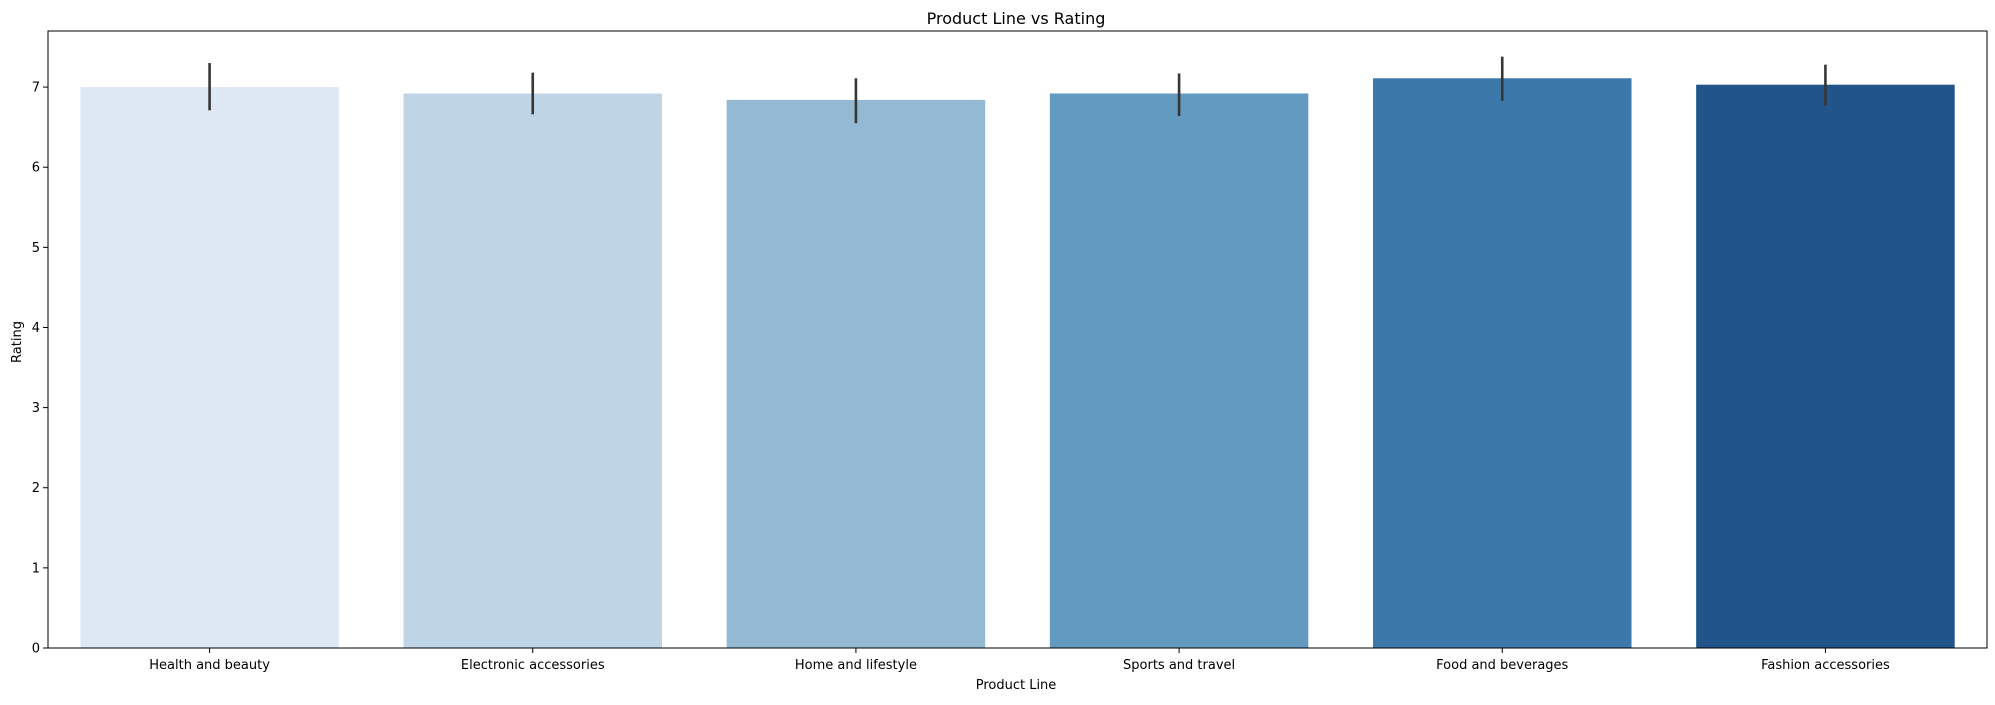 The height and width of the screenshot is (705, 1995). What do you see at coordinates (209, 665) in the screenshot?
I see `x-tick-label: Health and beauty` at bounding box center [209, 665].